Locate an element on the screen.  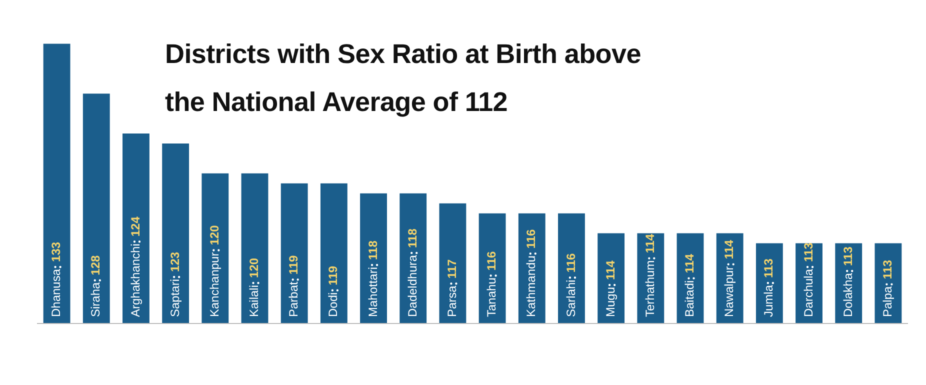
data-label: 123 is located at coordinates (175, 262).